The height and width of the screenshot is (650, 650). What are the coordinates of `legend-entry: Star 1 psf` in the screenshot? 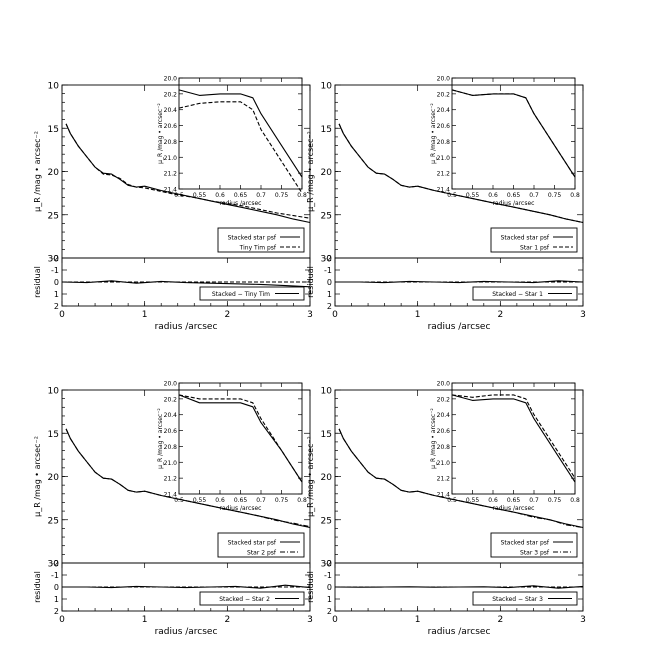 It's located at (535, 248).